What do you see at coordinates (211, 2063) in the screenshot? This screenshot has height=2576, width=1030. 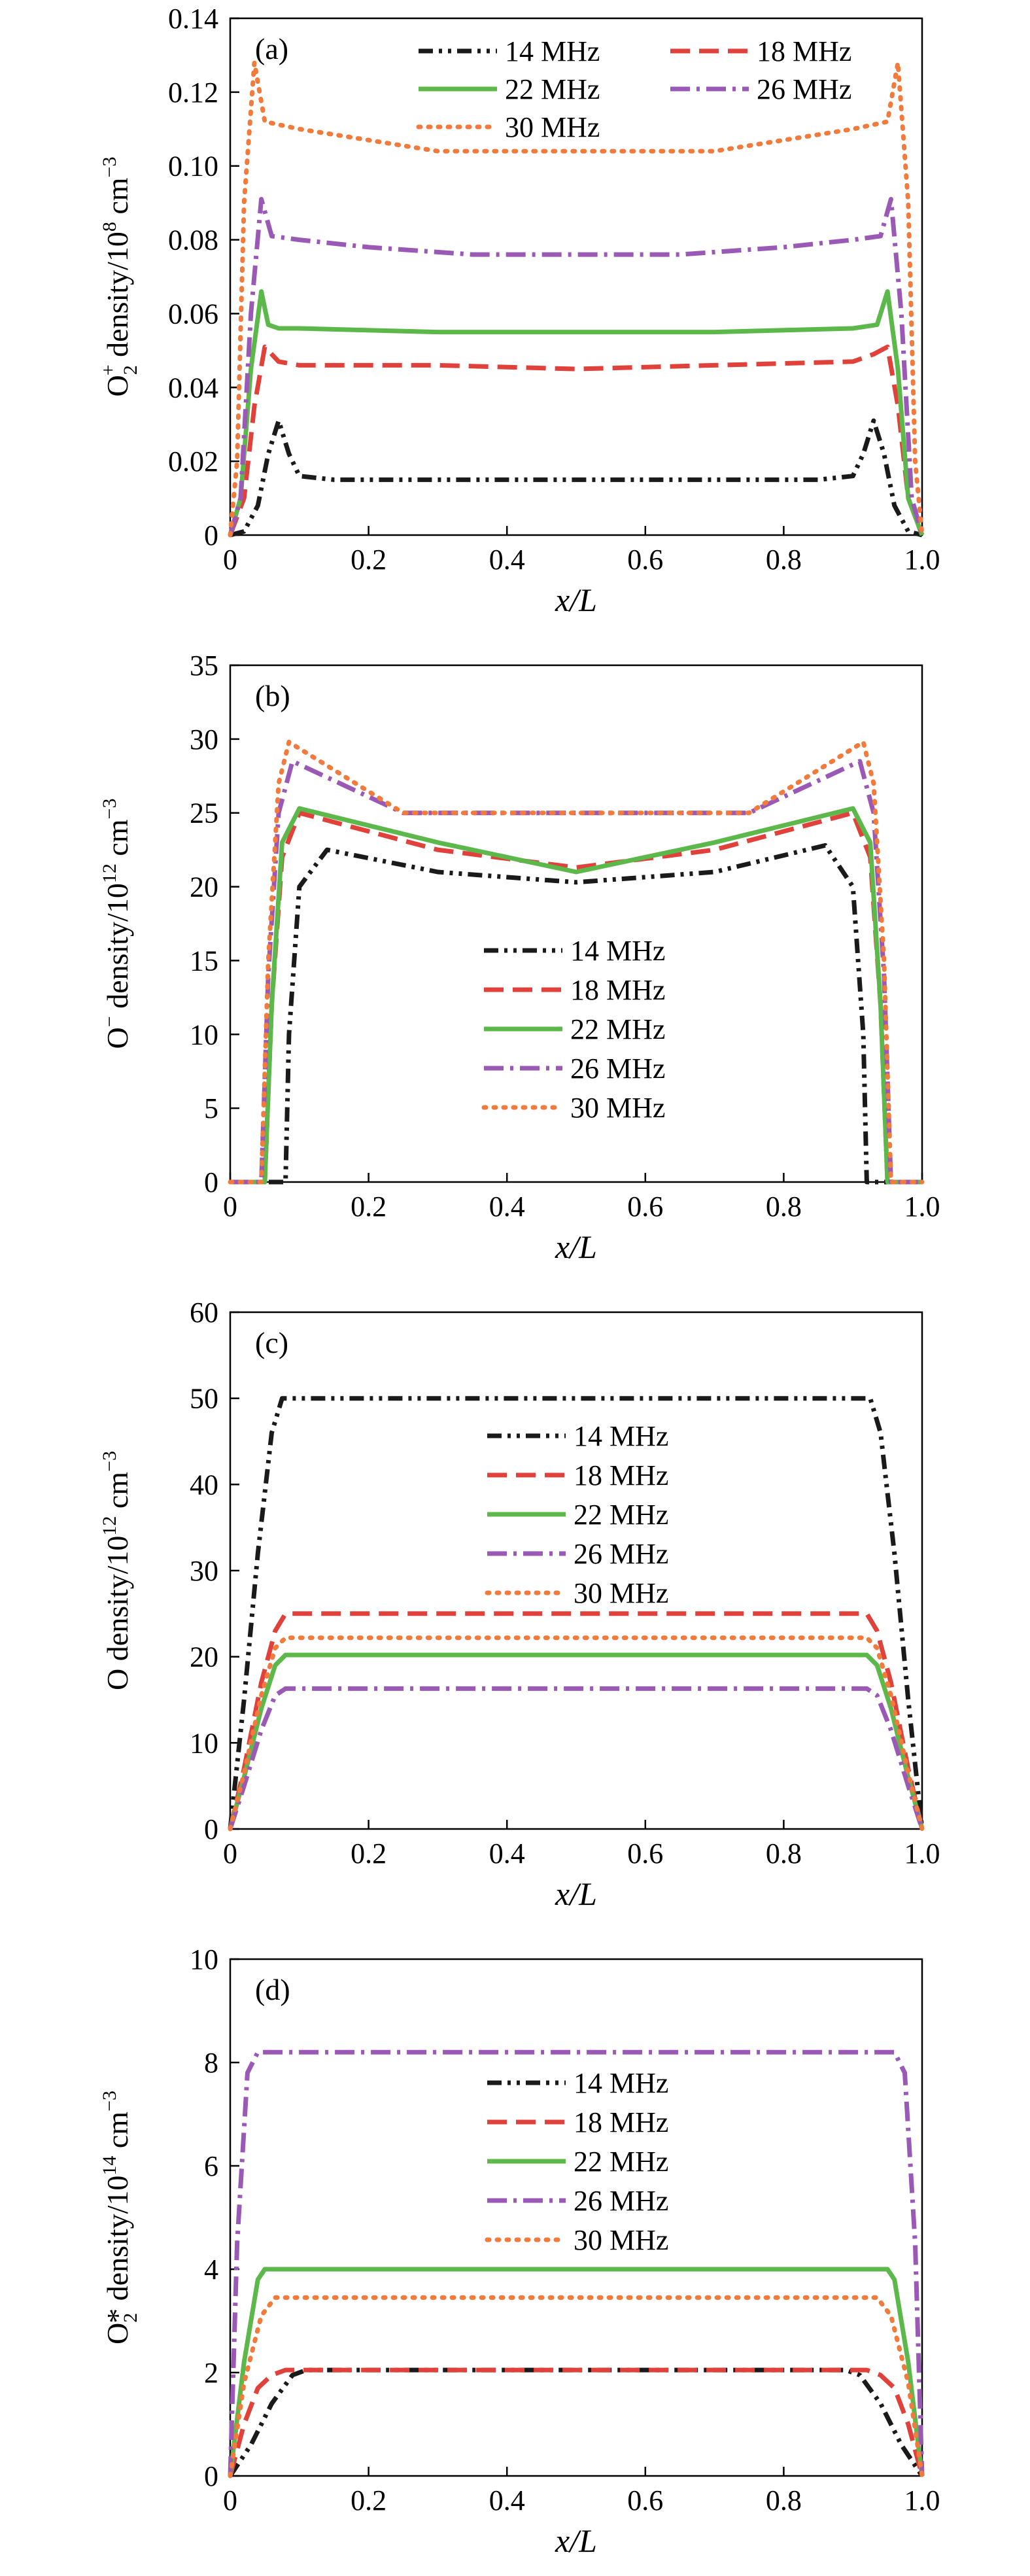 I see `y-tick-label: 8` at bounding box center [211, 2063].